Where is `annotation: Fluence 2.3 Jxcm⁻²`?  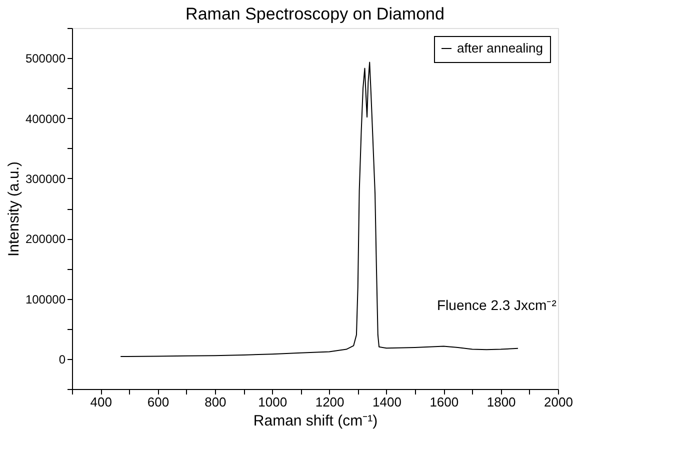
annotation: Fluence 2.3 Jxcm⁻² is located at coordinates (497, 305).